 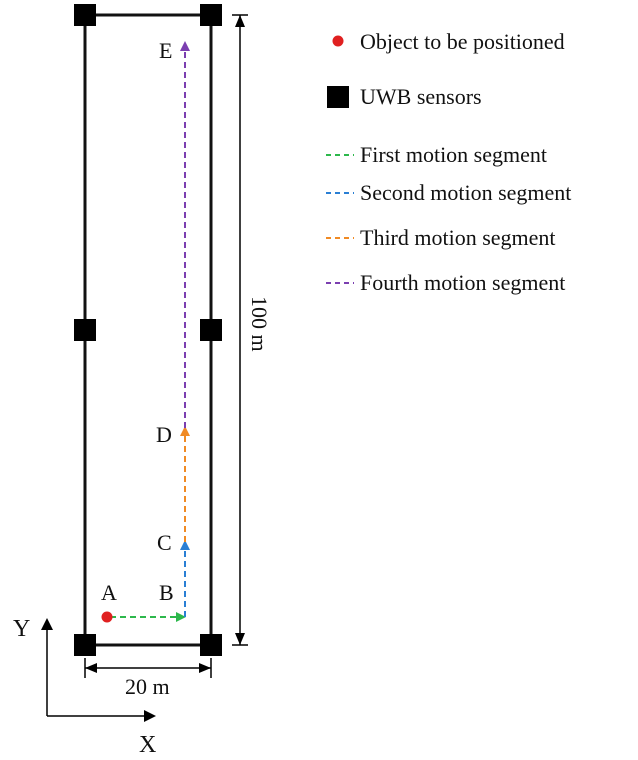 I want to click on height-dimension-arrow-top, so click(x=240, y=21).